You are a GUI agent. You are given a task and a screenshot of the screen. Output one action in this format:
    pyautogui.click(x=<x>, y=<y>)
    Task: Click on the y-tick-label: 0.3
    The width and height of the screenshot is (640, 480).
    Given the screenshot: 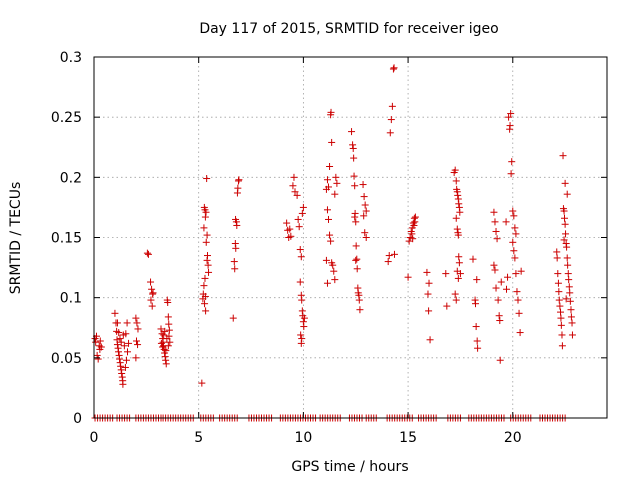 What is the action you would take?
    pyautogui.click(x=71, y=58)
    